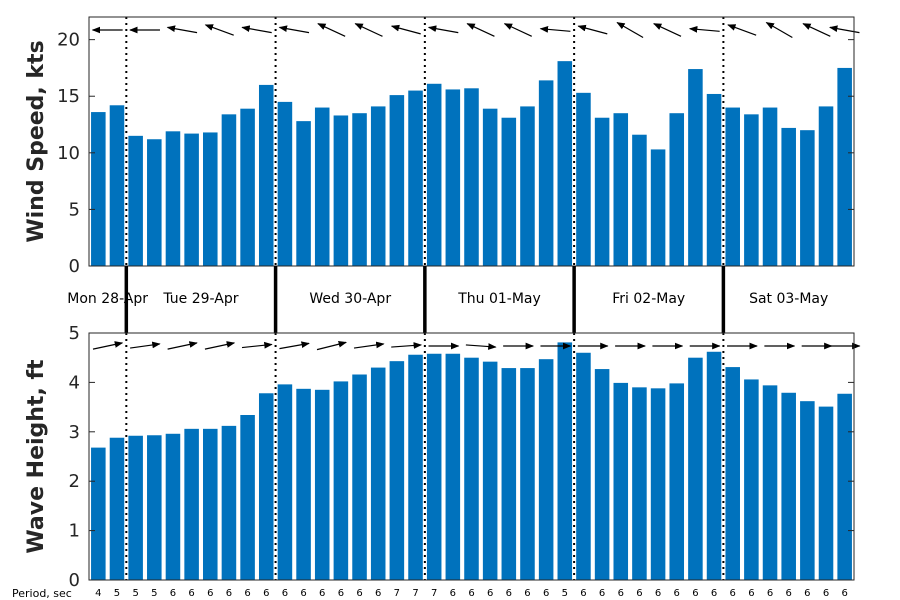 The image size is (900, 600). I want to click on wave-ytick-label: 5, so click(74, 333).